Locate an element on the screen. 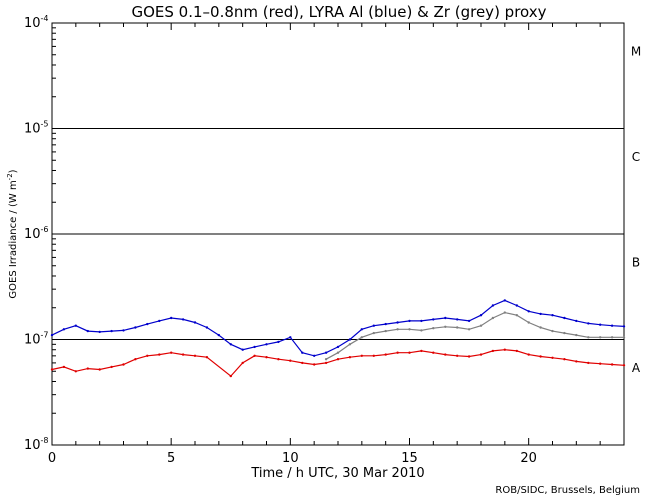 Image resolution: width=650 pixels, height=500 pixels. y-axis-ticks: 10-410-510-610-710-8 is located at coordinates (42, 233).